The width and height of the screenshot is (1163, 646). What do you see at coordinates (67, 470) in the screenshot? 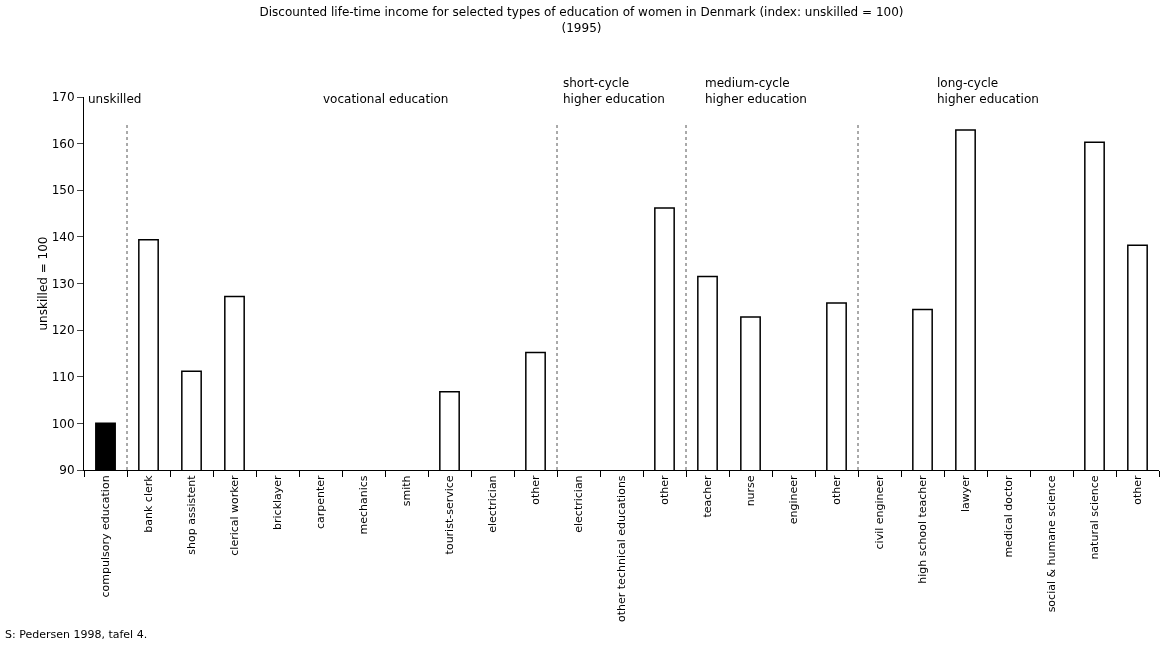
I see `y-tick-label: 90` at bounding box center [67, 470].